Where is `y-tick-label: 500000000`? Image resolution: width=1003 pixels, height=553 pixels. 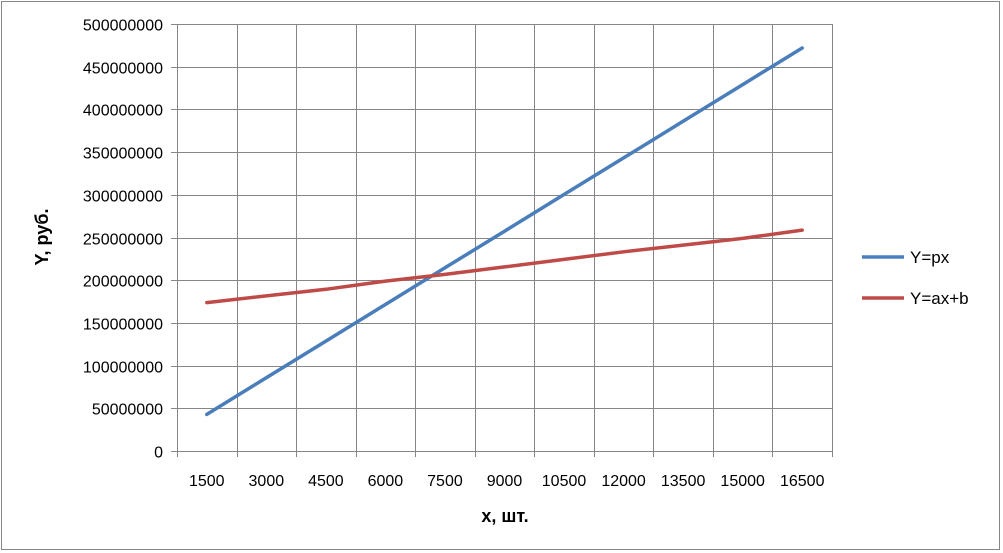 y-tick-label: 500000000 is located at coordinates (123, 26).